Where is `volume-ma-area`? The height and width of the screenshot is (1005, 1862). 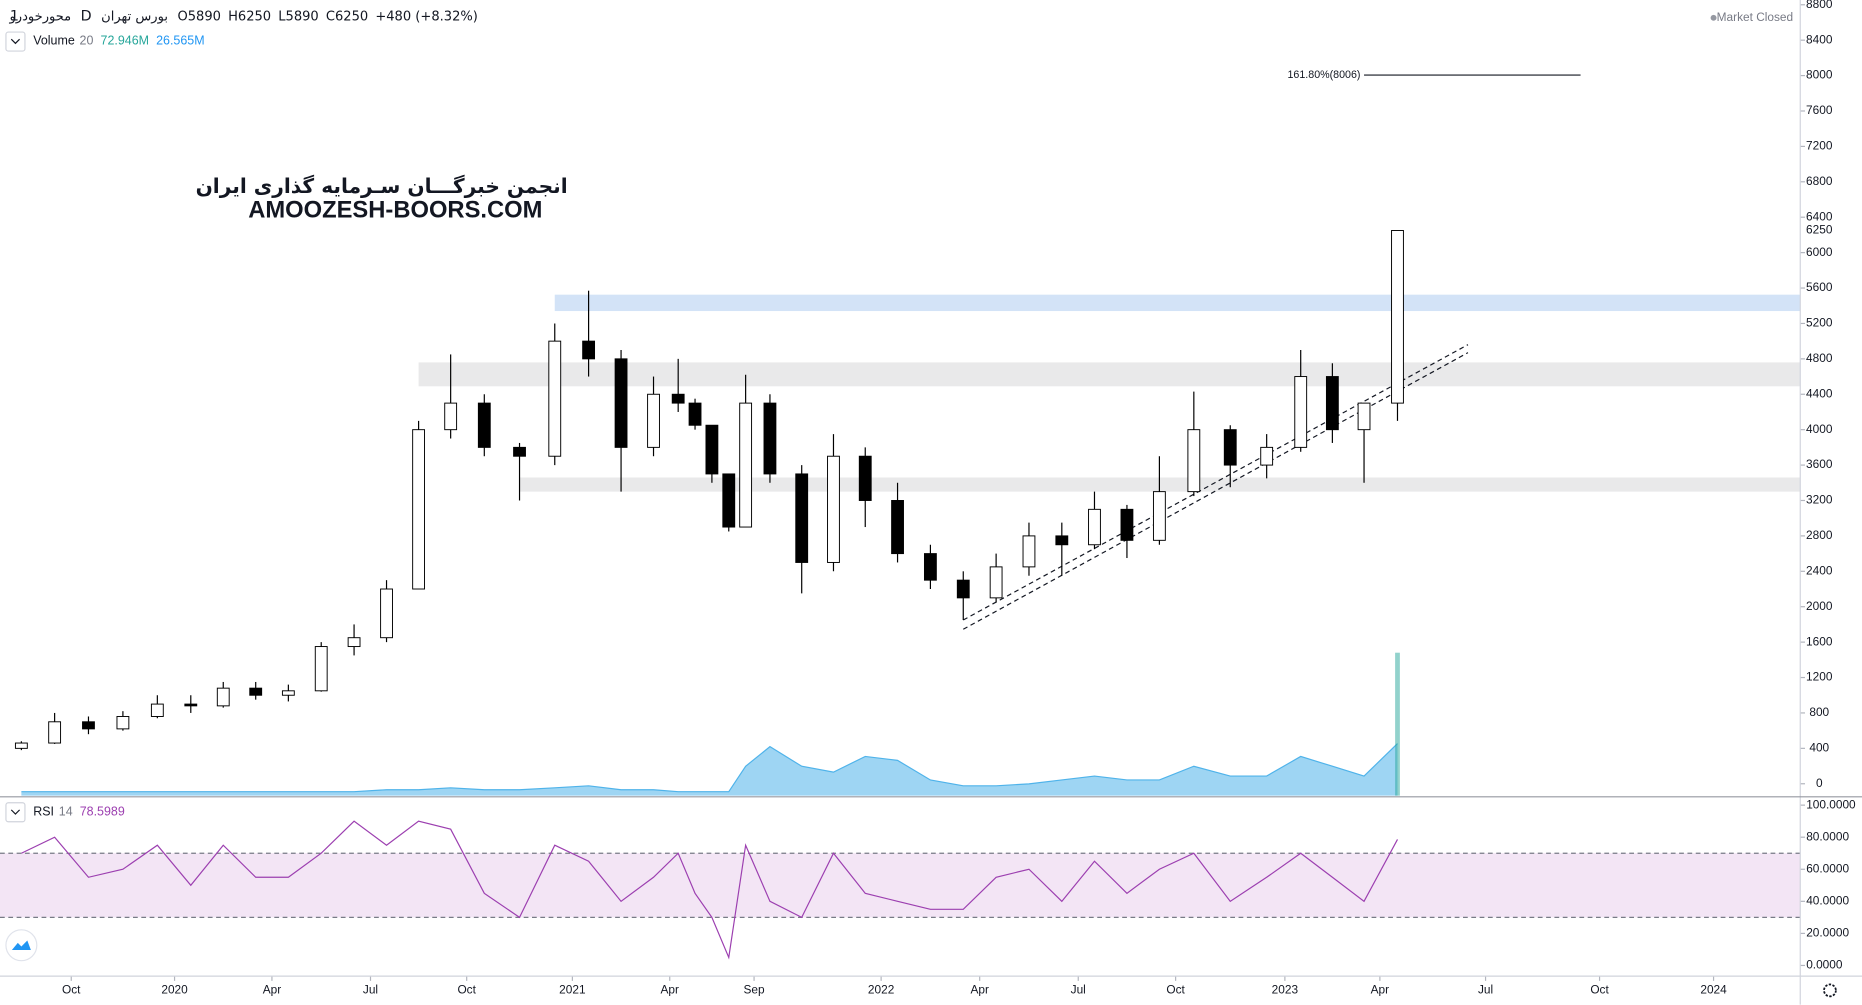
volume-ma-area is located at coordinates (709, 769).